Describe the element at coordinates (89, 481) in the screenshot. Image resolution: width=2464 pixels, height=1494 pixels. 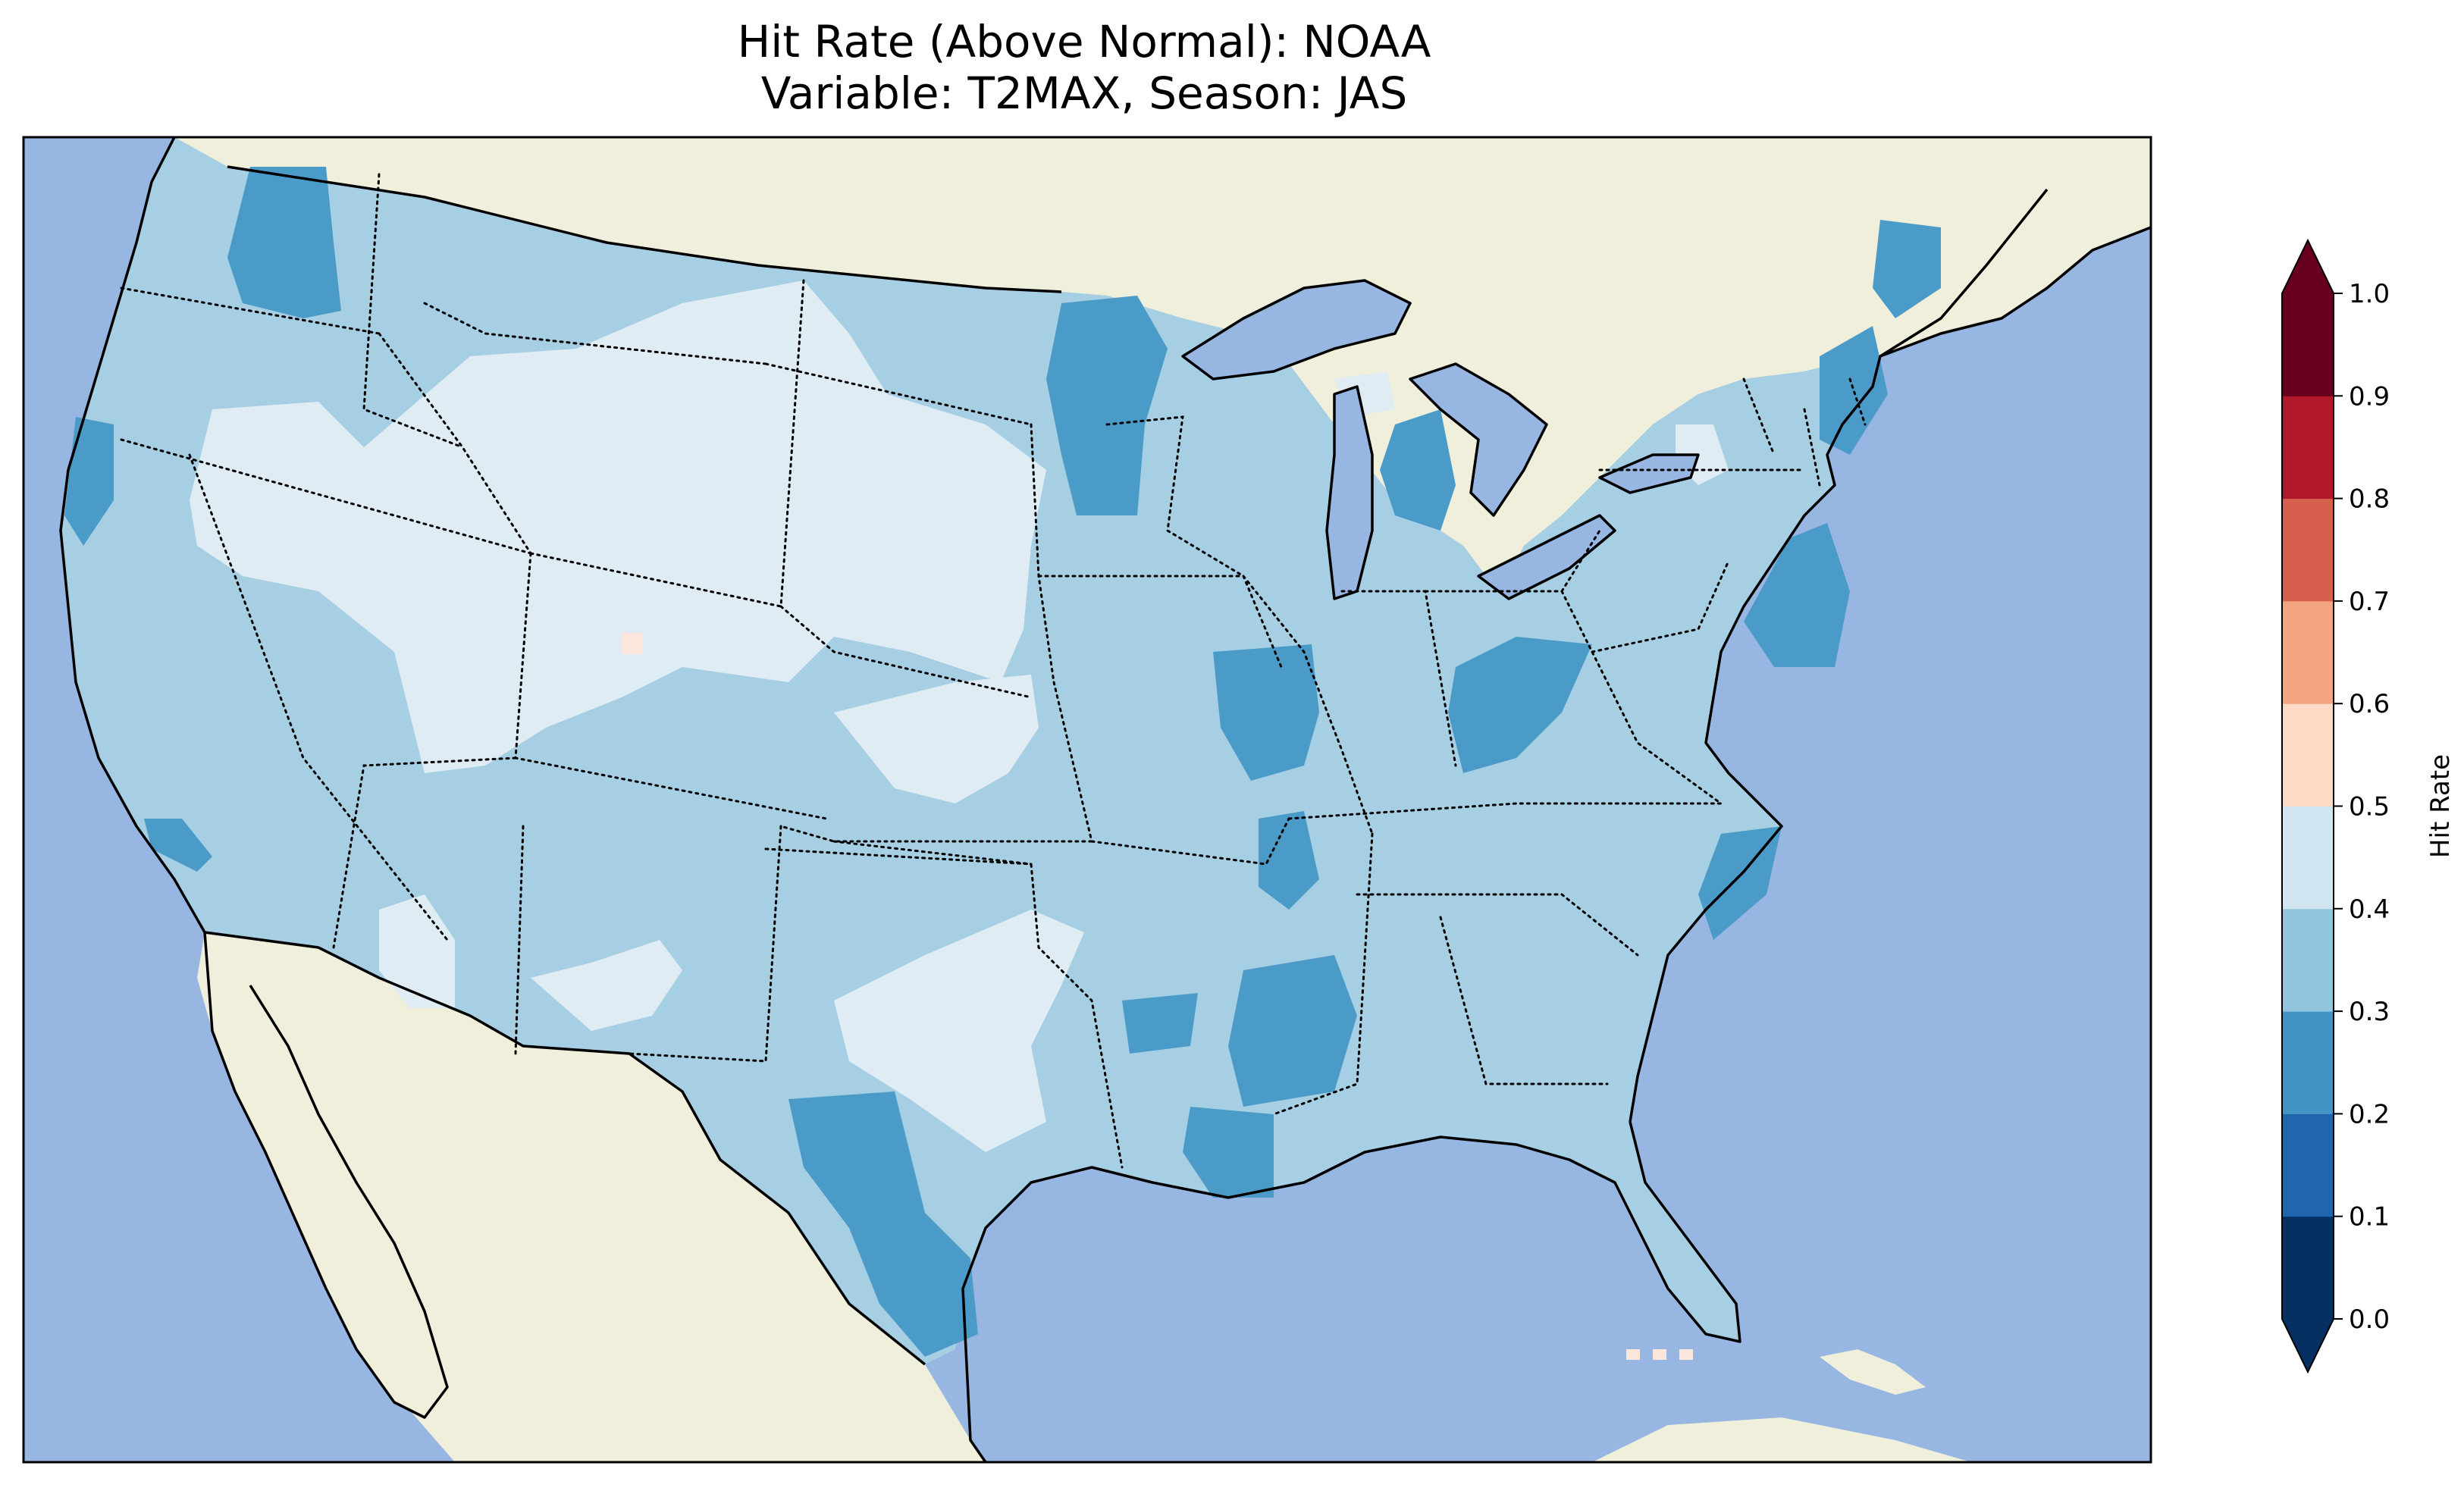
I see `hit-rate-0-2-0-3-oregon-coast` at that location.